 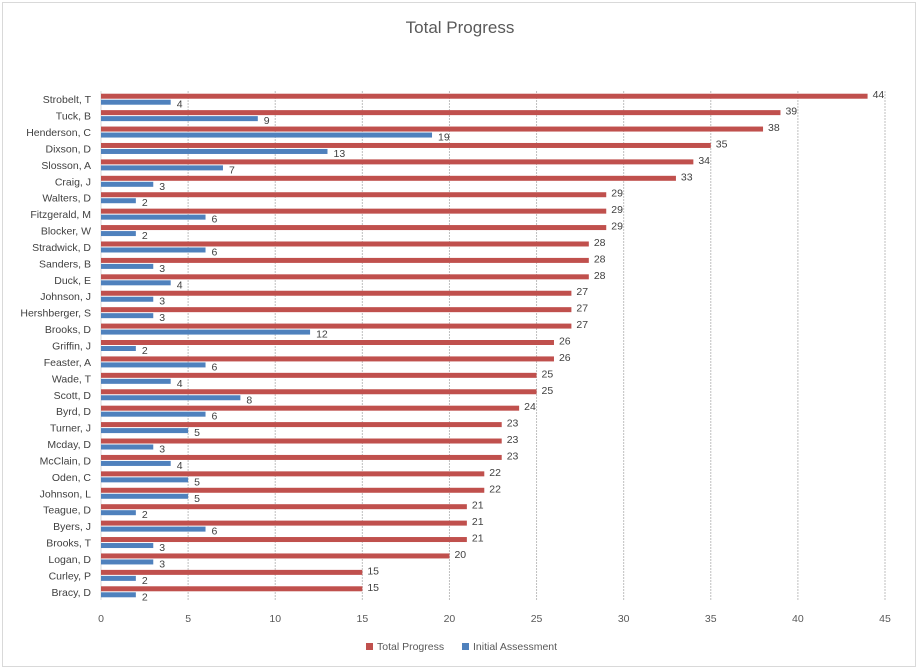 What do you see at coordinates (798, 619) in the screenshot?
I see `x-tick-label: 40` at bounding box center [798, 619].